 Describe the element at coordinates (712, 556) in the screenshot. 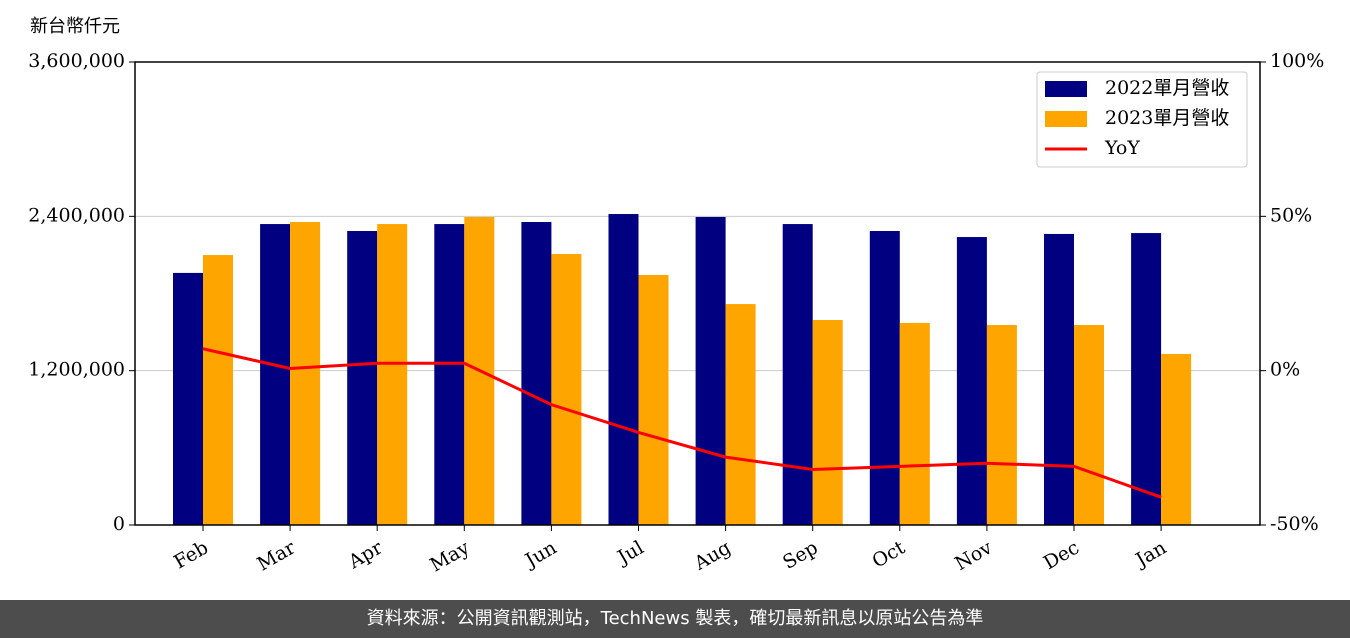

I see `x-tick-label: Aug` at that location.